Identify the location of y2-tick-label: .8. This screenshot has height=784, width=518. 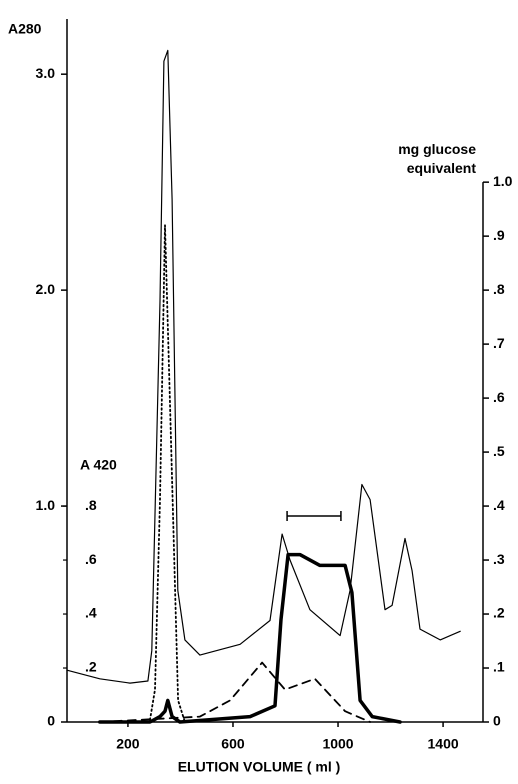
(499, 289).